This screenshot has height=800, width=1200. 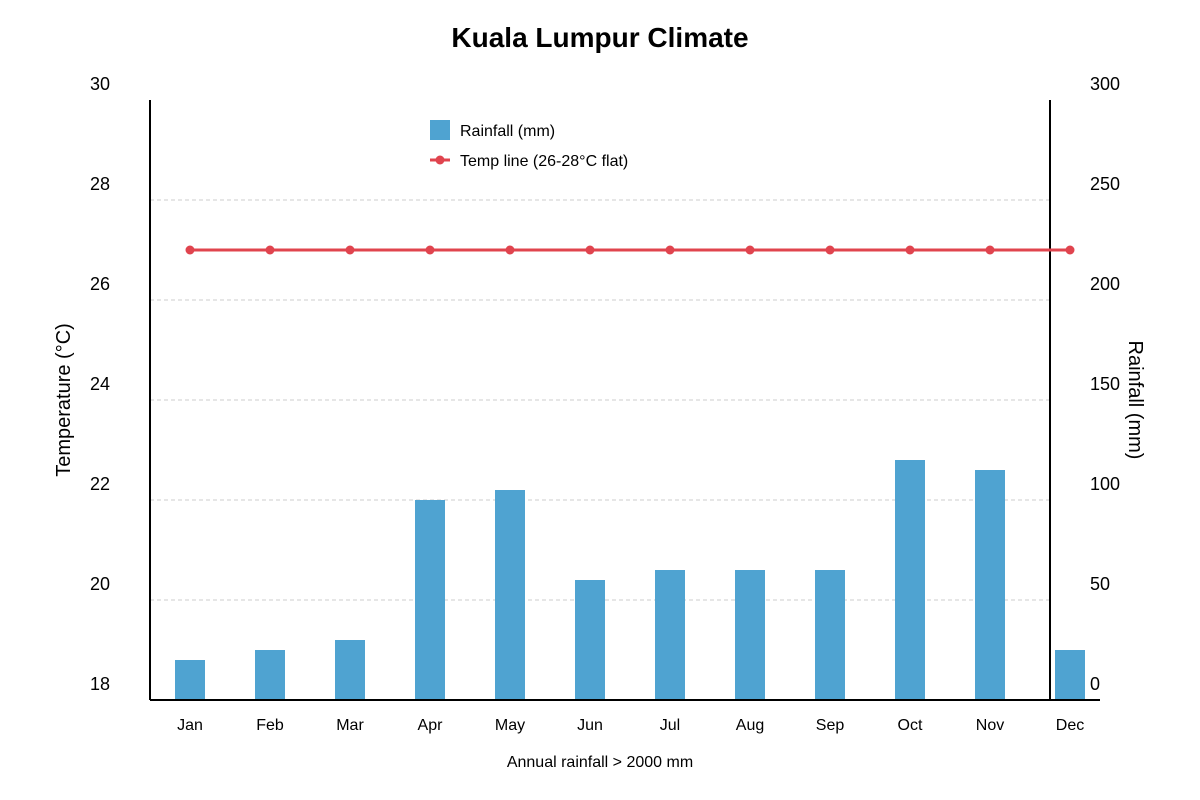 What do you see at coordinates (600, 37) in the screenshot?
I see `chart-title: Kuala Lumpur Climate` at bounding box center [600, 37].